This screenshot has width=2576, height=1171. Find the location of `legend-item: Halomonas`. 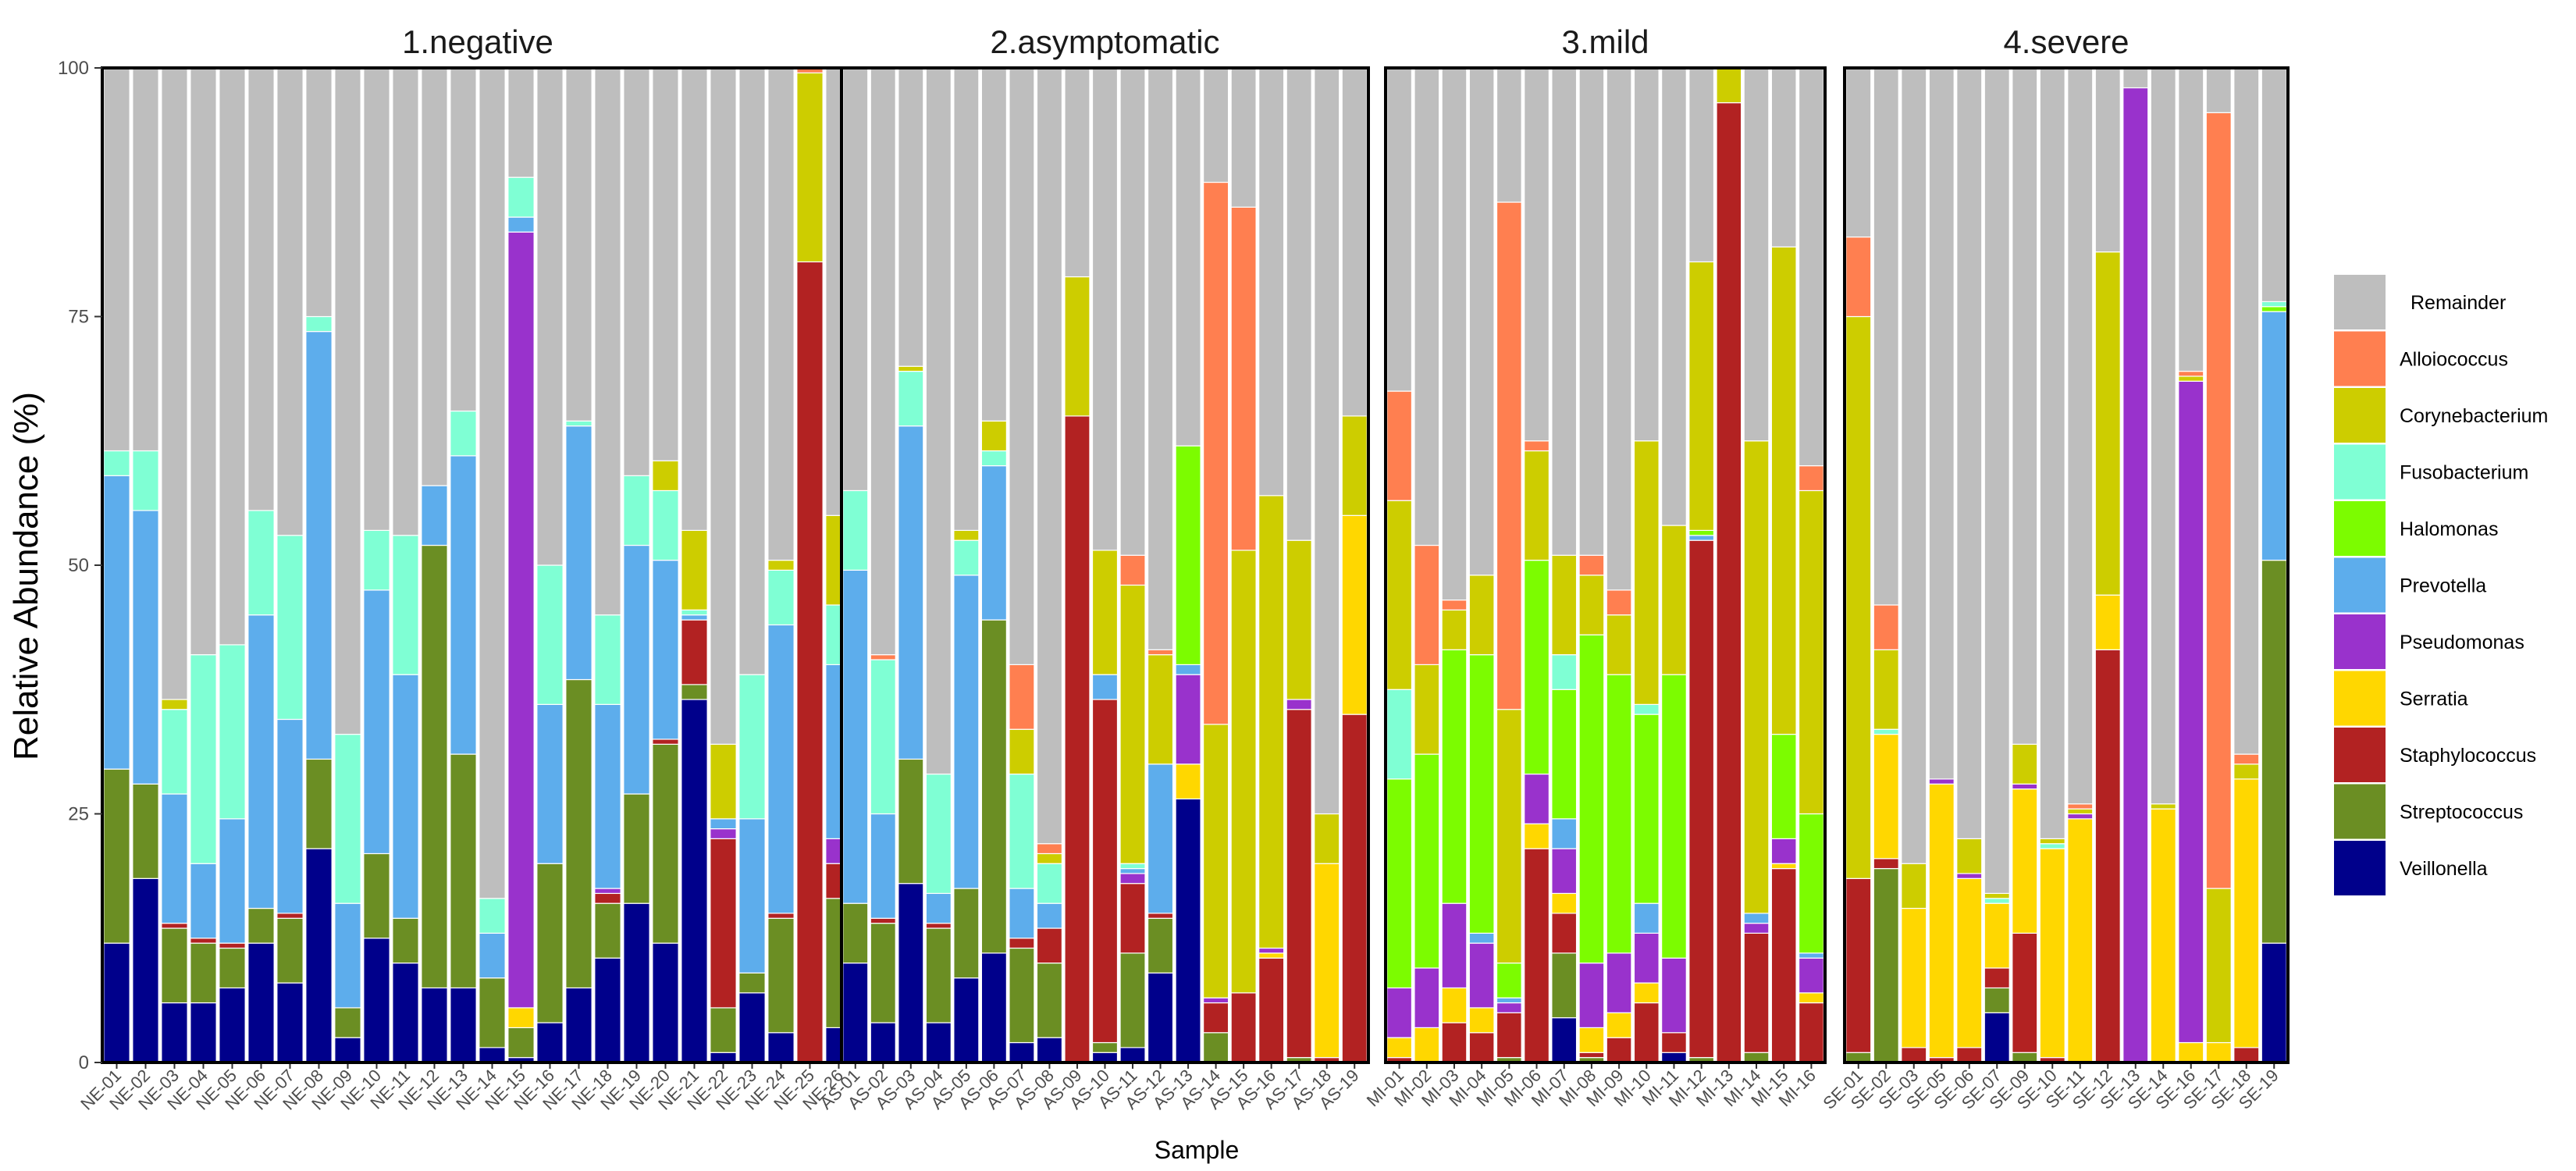

legend-item: Halomonas is located at coordinates (2416, 528).